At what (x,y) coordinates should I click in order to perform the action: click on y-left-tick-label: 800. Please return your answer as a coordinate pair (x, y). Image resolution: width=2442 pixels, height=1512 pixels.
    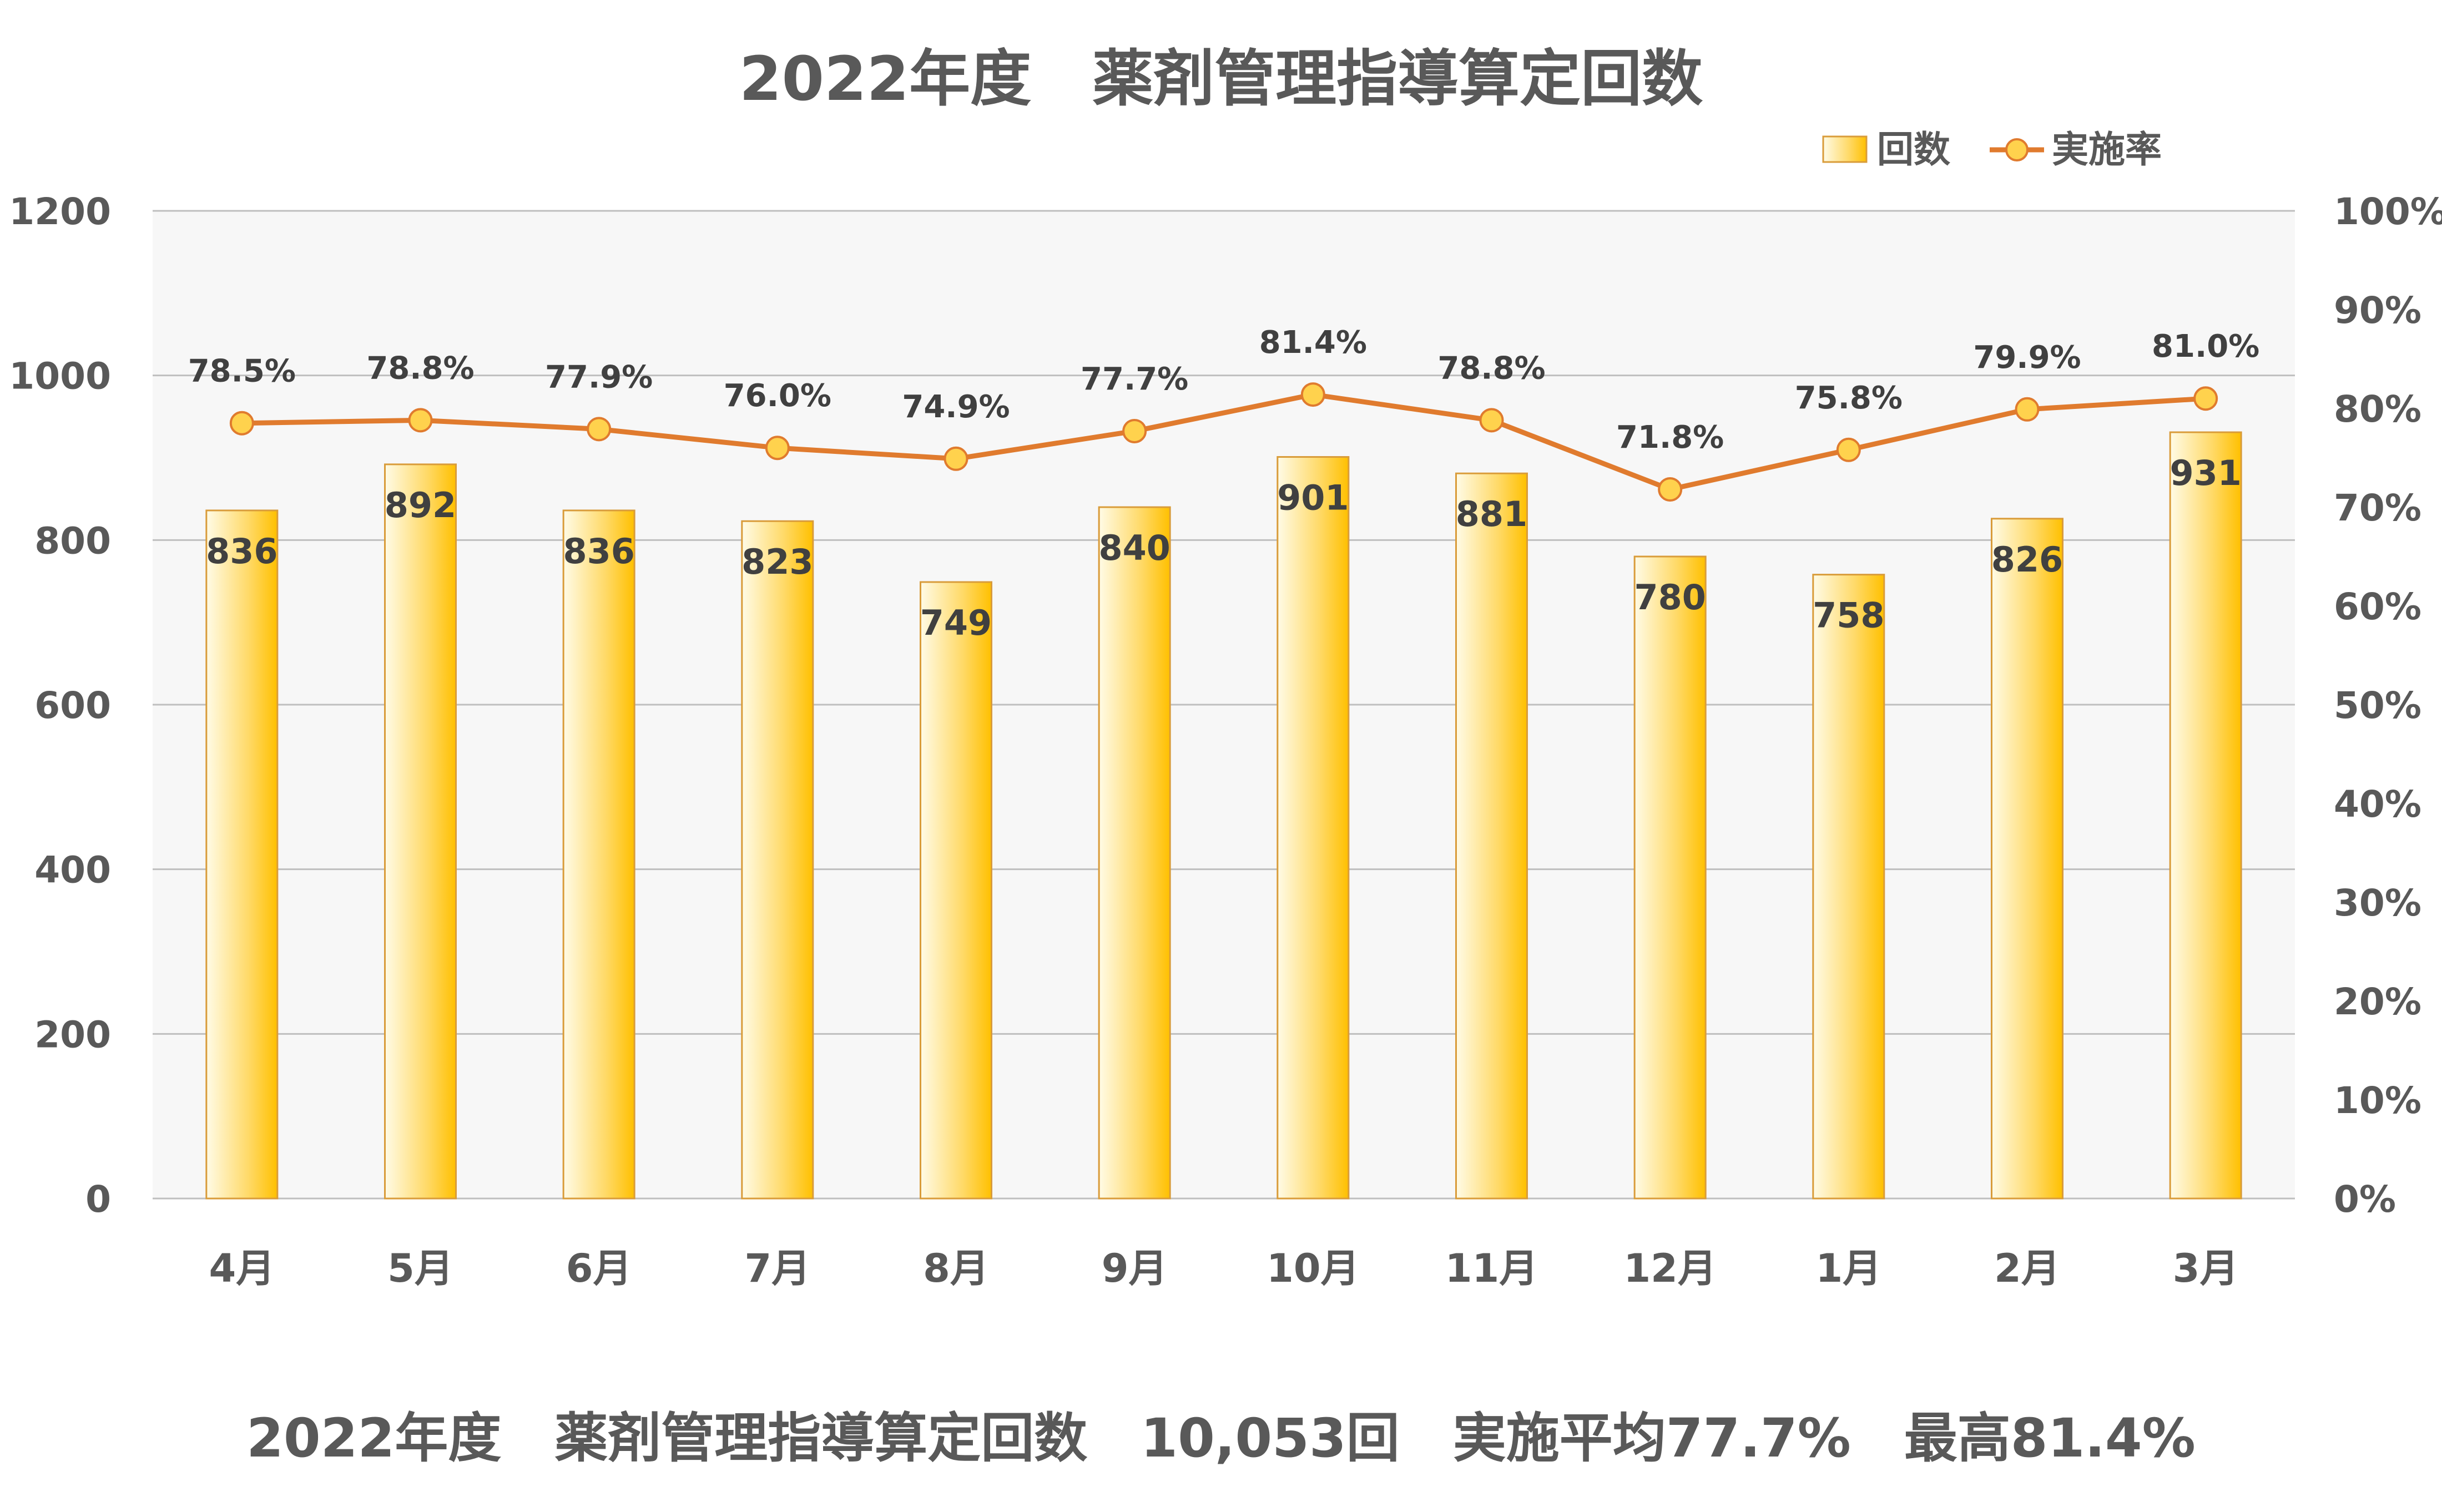
    Looking at the image, I should click on (73, 540).